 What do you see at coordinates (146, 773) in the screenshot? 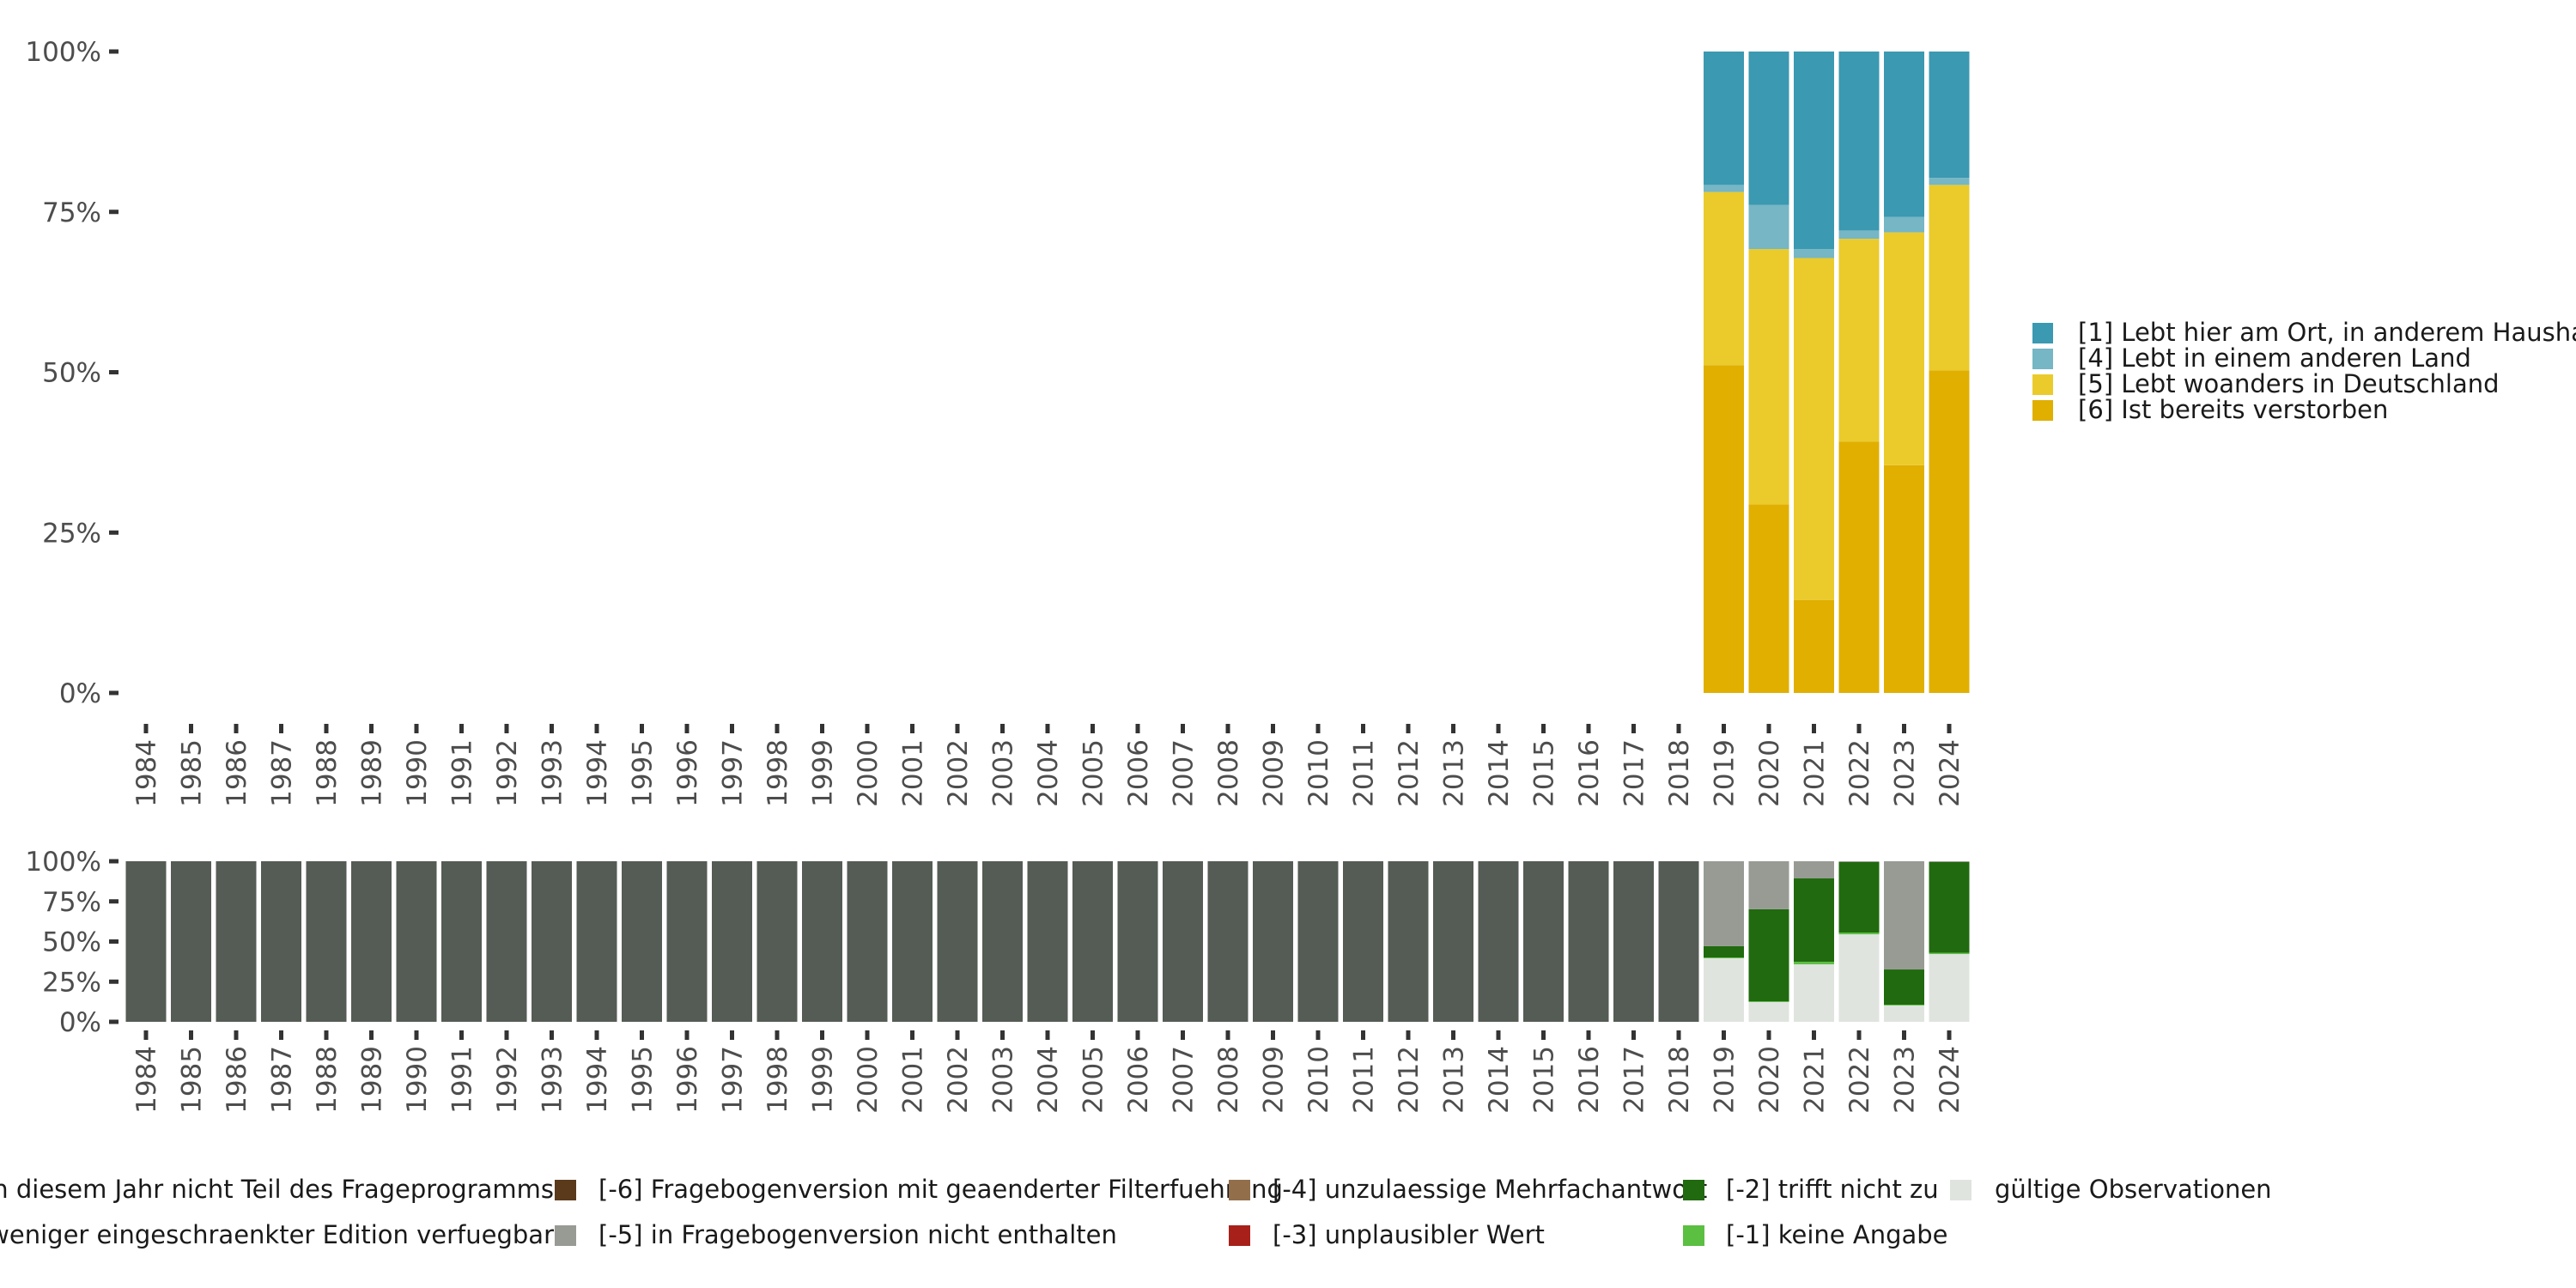
I see `x-tick-label: 1984` at bounding box center [146, 773].